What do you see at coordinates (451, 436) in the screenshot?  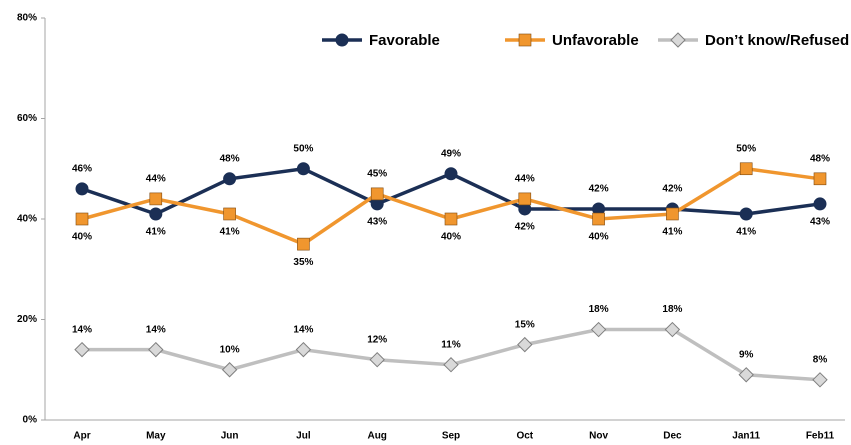 I see `x-tick-label: Sep` at bounding box center [451, 436].